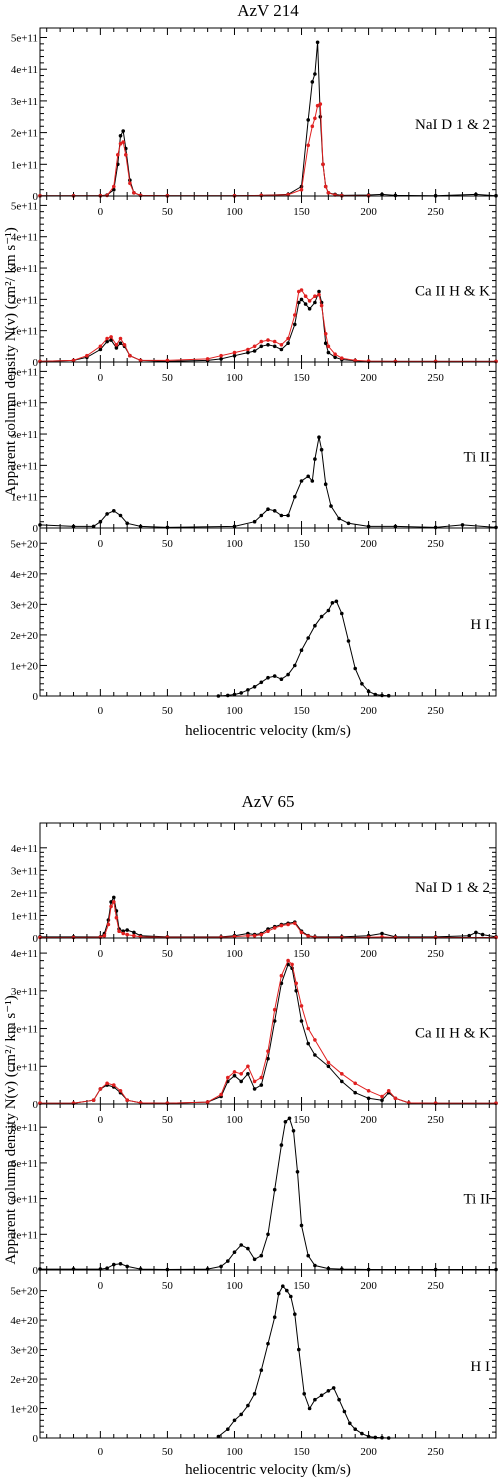 The height and width of the screenshot is (1479, 504). I want to click on x-tick-label: 50, so click(168, 711).